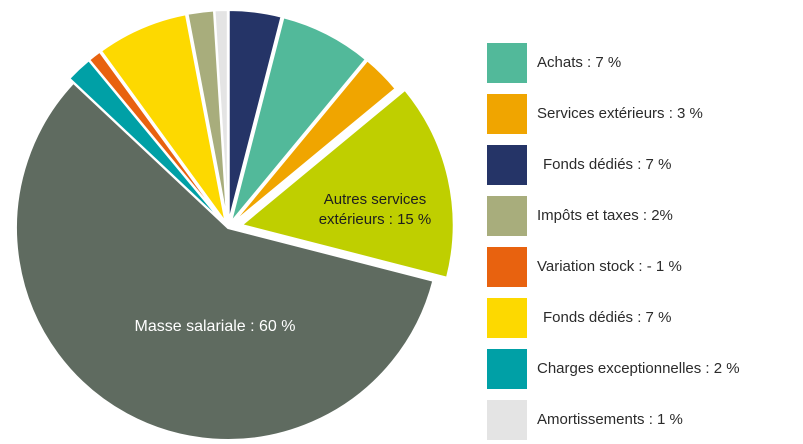  I want to click on slice-label: Autres services, so click(375, 199).